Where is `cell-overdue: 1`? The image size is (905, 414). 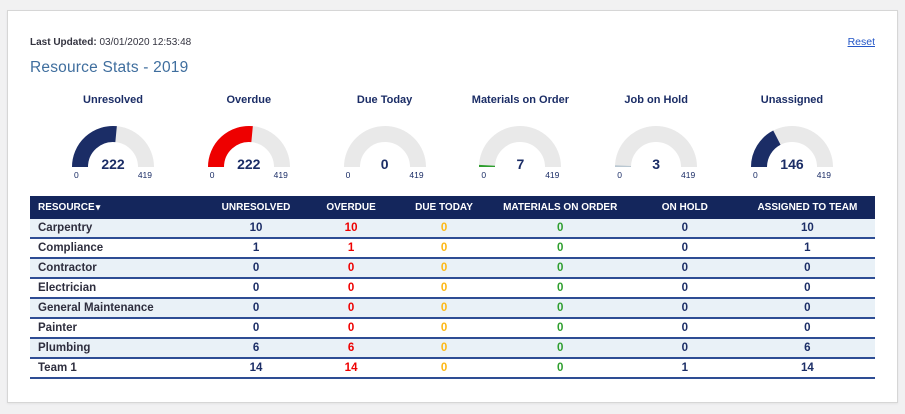
cell-overdue: 1 is located at coordinates (351, 248).